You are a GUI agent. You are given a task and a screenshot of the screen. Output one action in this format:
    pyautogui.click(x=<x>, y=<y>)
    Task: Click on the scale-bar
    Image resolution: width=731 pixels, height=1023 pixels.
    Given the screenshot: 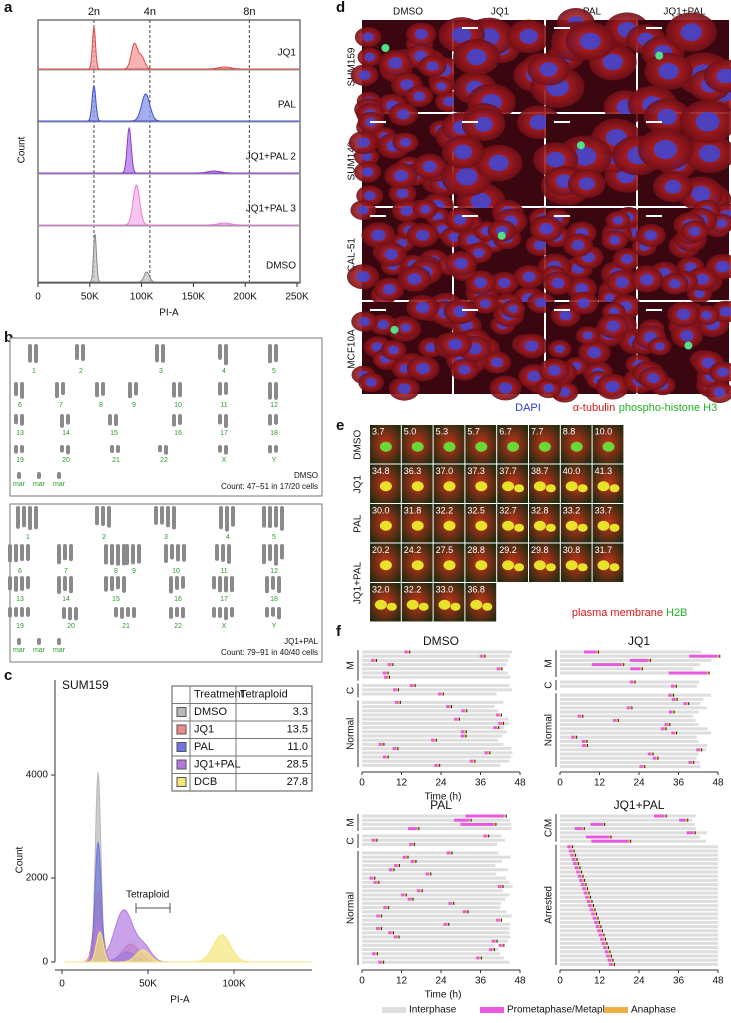 What is the action you would take?
    pyautogui.click(x=470, y=122)
    